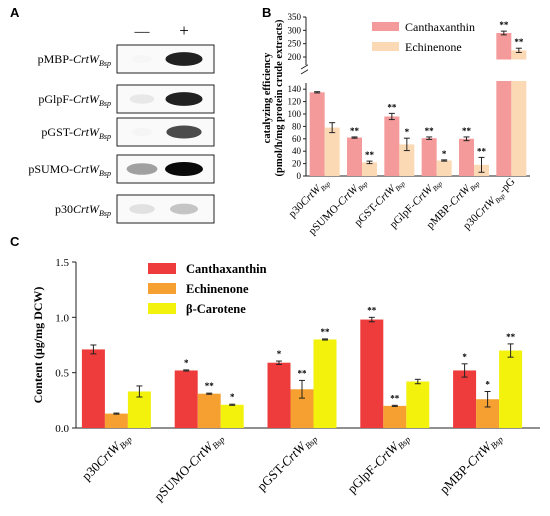  What do you see at coordinates (295, 114) in the screenshot?
I see `y-tick-label: 100` at bounding box center [295, 114].